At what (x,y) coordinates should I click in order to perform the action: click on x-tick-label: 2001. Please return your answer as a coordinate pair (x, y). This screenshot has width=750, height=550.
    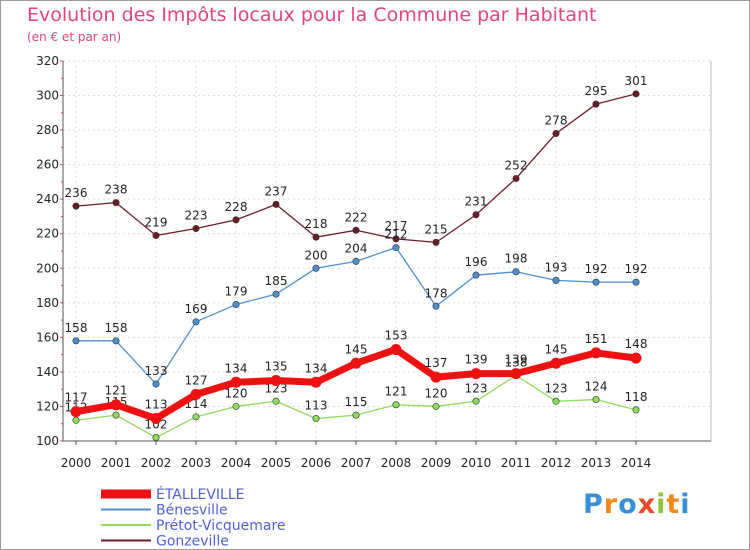
    Looking at the image, I should click on (116, 463).